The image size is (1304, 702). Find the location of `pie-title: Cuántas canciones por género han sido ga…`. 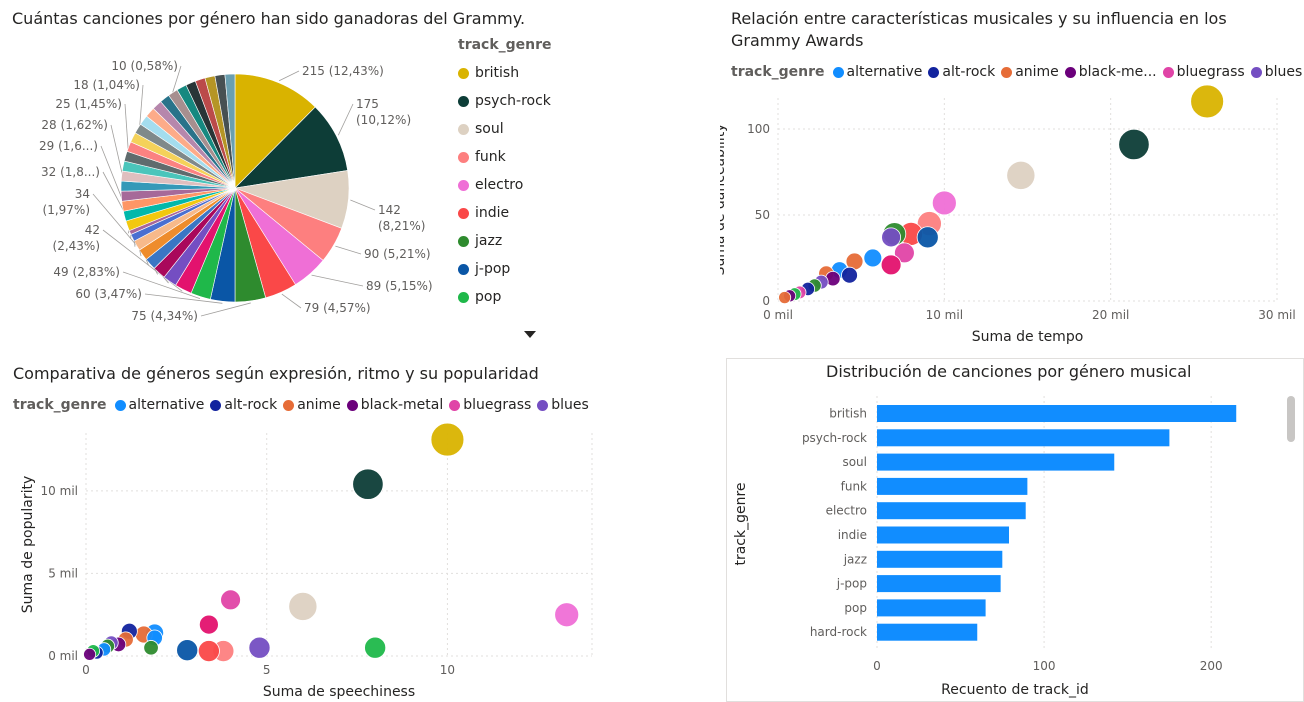

pie-title: Cuántas canciones por género han sido ga… is located at coordinates (269, 18).